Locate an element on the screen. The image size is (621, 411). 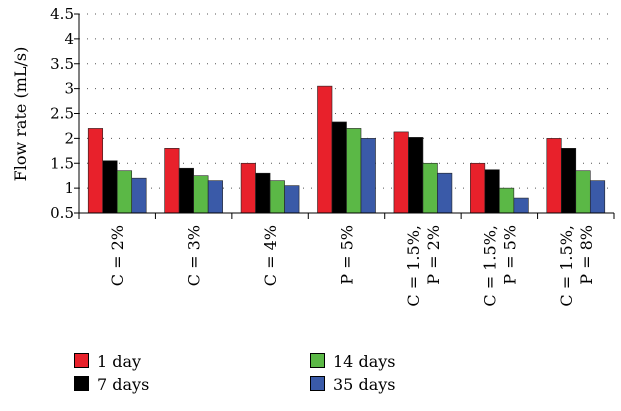
legend-label: 14 days is located at coordinates (364, 361).